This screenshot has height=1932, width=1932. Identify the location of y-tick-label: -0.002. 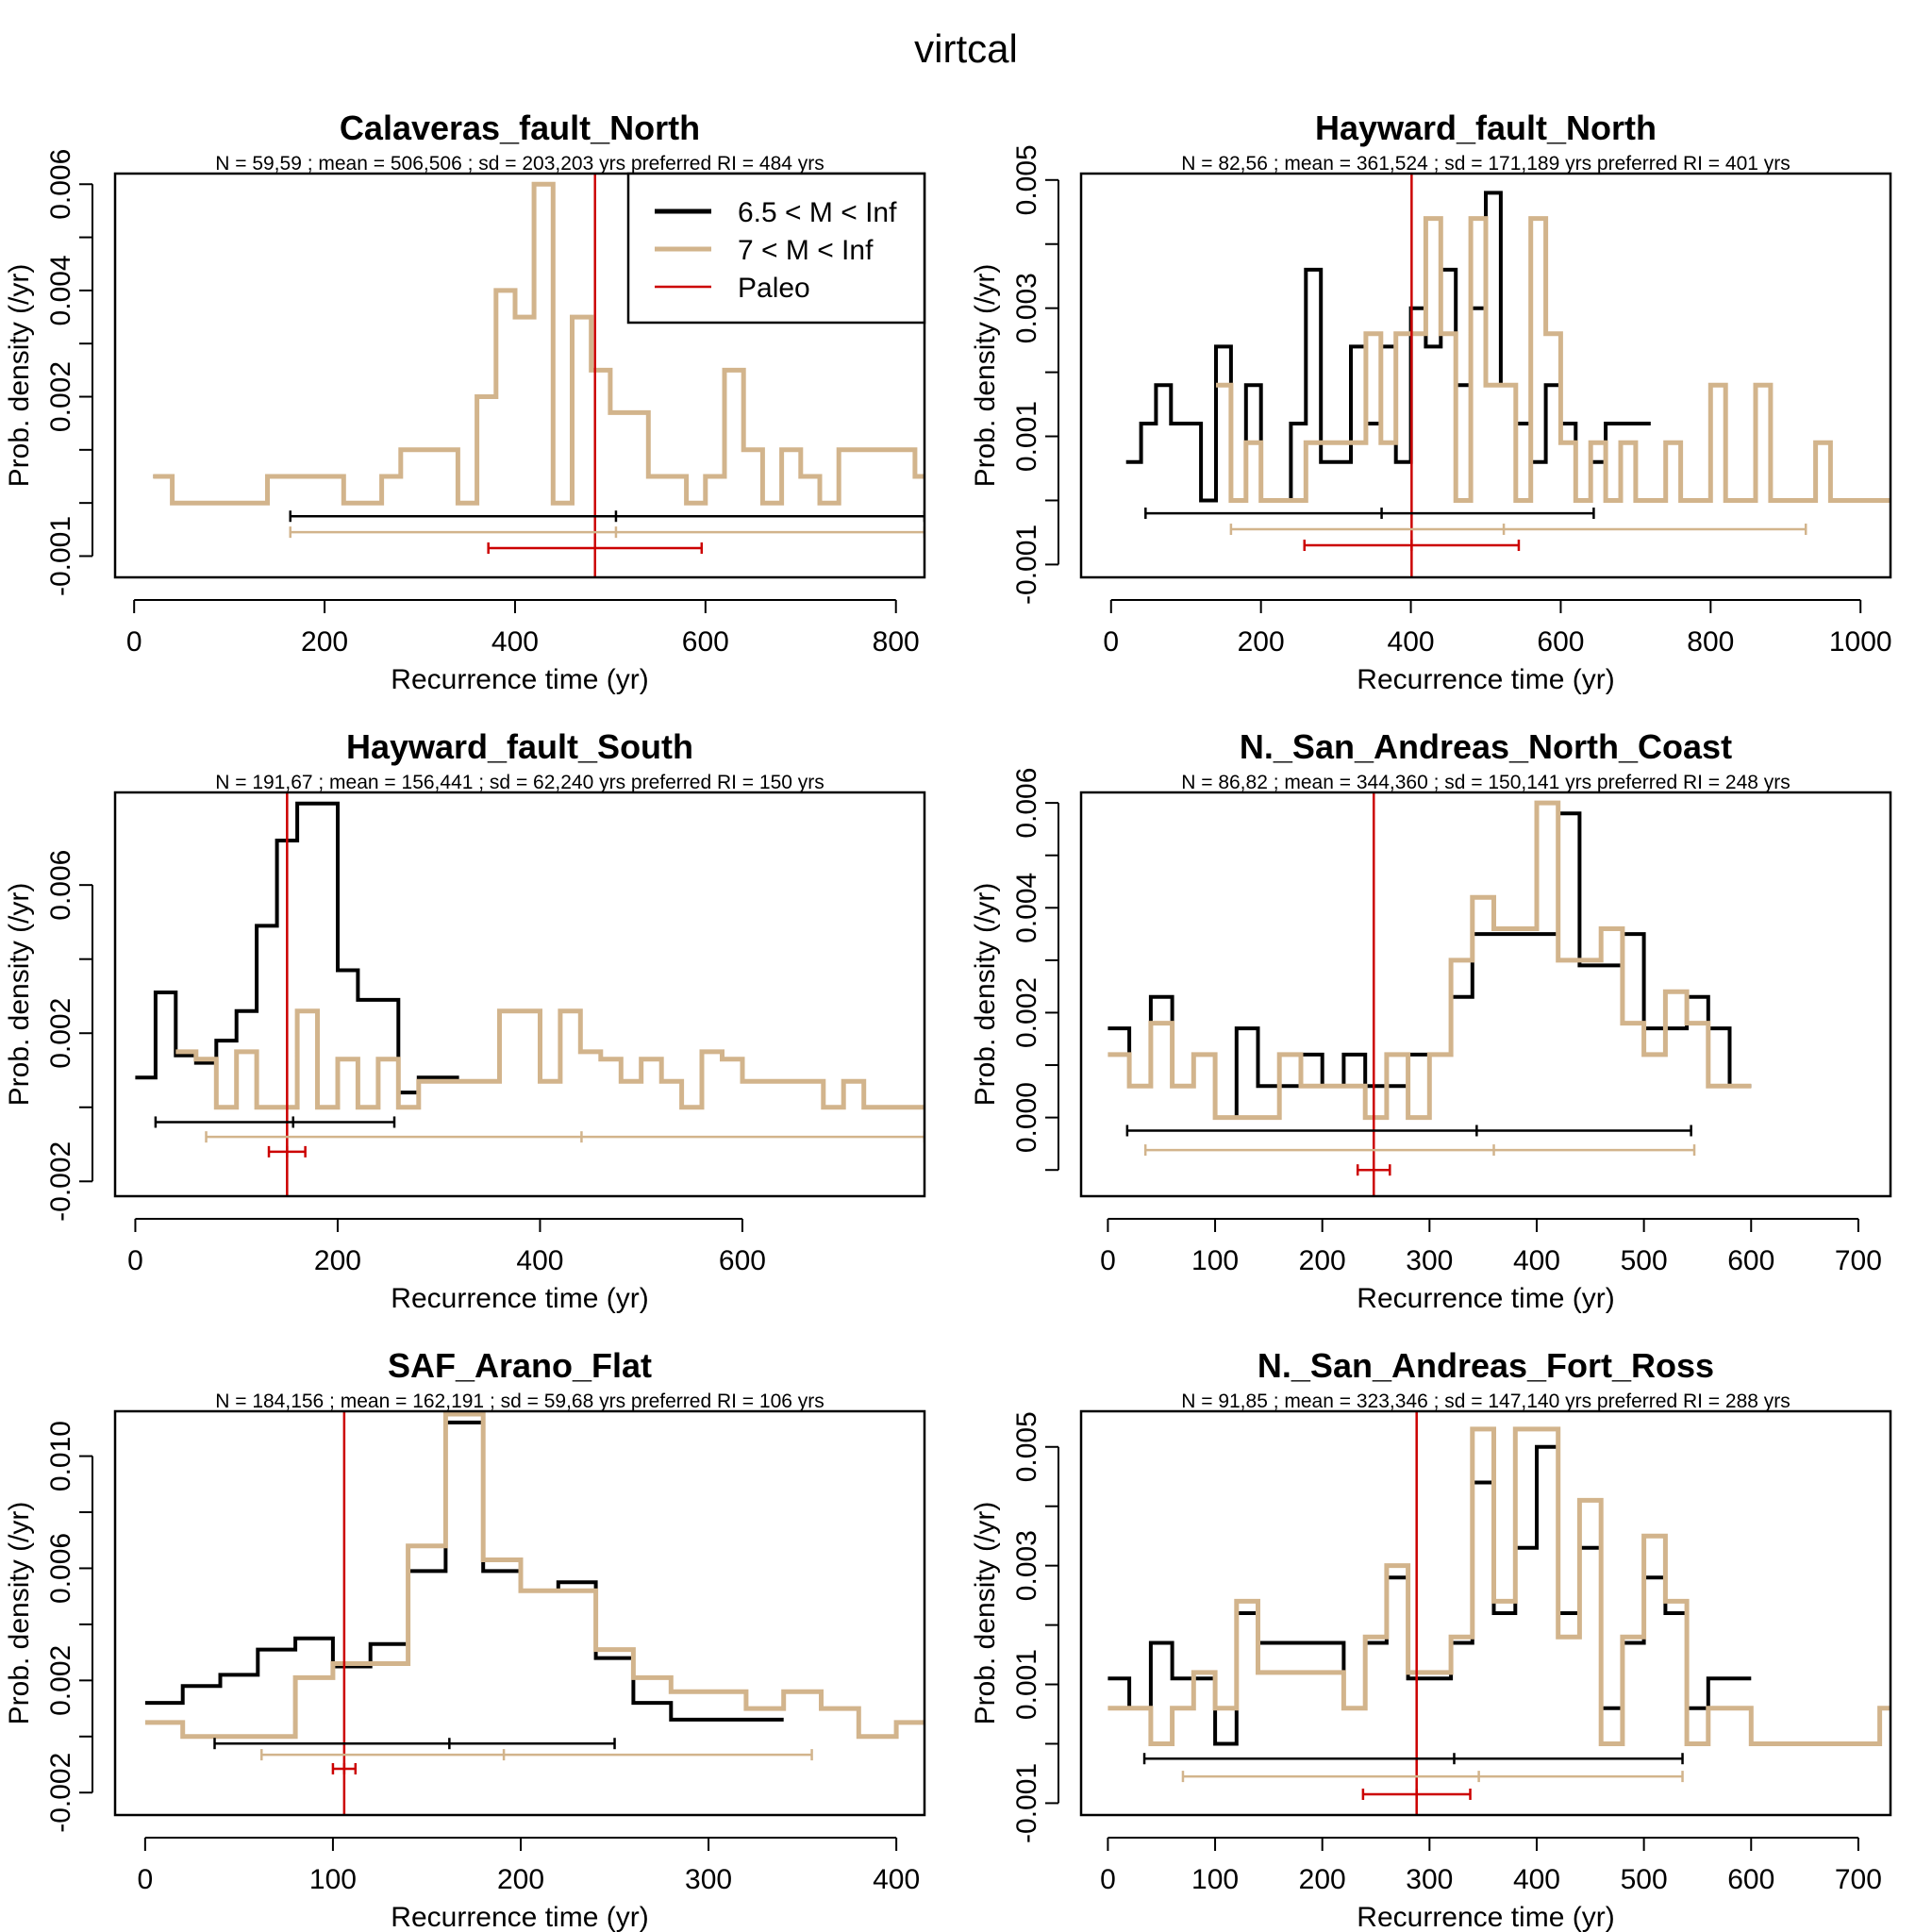
(60, 1182).